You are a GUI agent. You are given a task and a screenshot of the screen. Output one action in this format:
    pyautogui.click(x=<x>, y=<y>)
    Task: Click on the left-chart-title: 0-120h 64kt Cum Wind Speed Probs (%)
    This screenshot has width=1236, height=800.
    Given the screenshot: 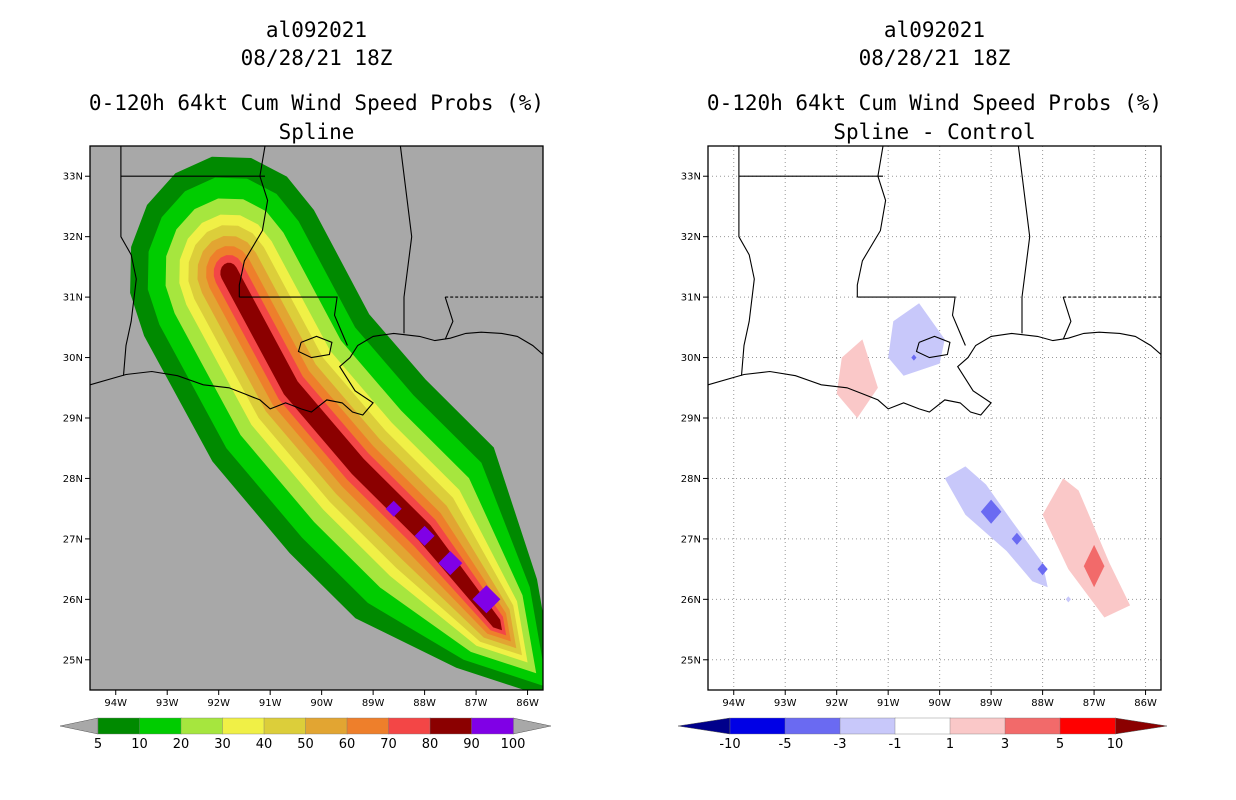 What is the action you would take?
    pyautogui.click(x=316, y=103)
    